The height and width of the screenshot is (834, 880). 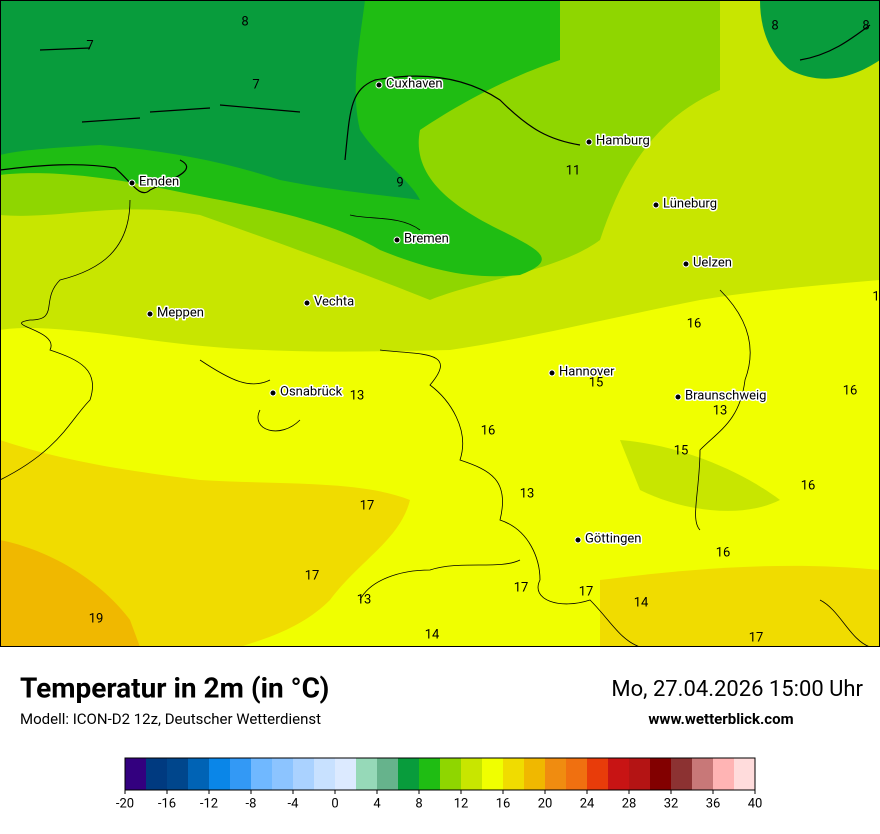 I want to click on colorbar-tick-label: 40, so click(x=755, y=803).